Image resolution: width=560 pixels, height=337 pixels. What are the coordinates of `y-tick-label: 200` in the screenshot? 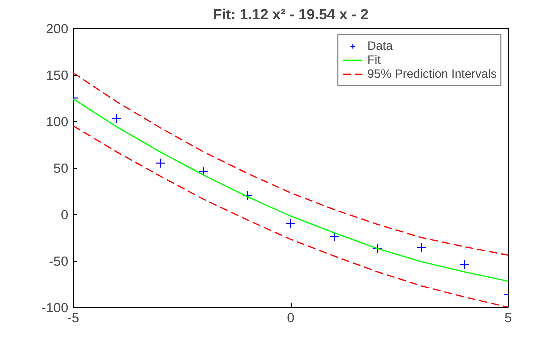 It's located at (57, 29).